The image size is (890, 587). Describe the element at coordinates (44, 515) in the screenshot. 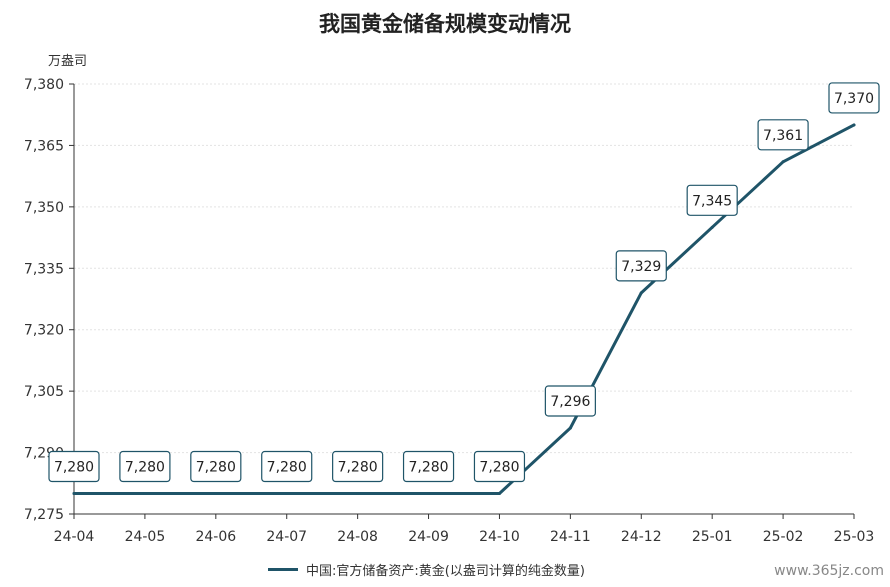

I see `y-tick-label: 7,275` at that location.